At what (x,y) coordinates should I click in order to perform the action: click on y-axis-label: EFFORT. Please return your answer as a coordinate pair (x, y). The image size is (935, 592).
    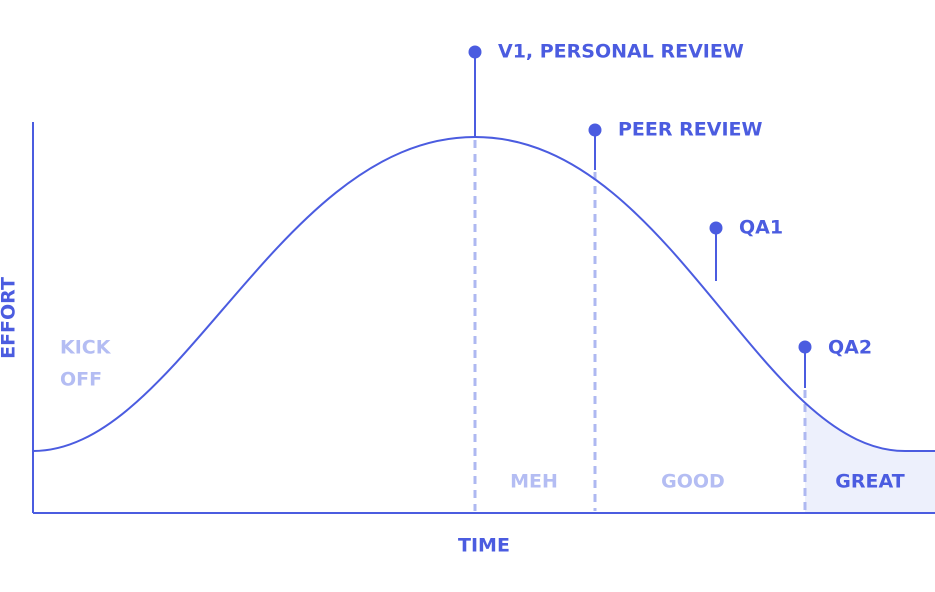
    Looking at the image, I should click on (10, 318).